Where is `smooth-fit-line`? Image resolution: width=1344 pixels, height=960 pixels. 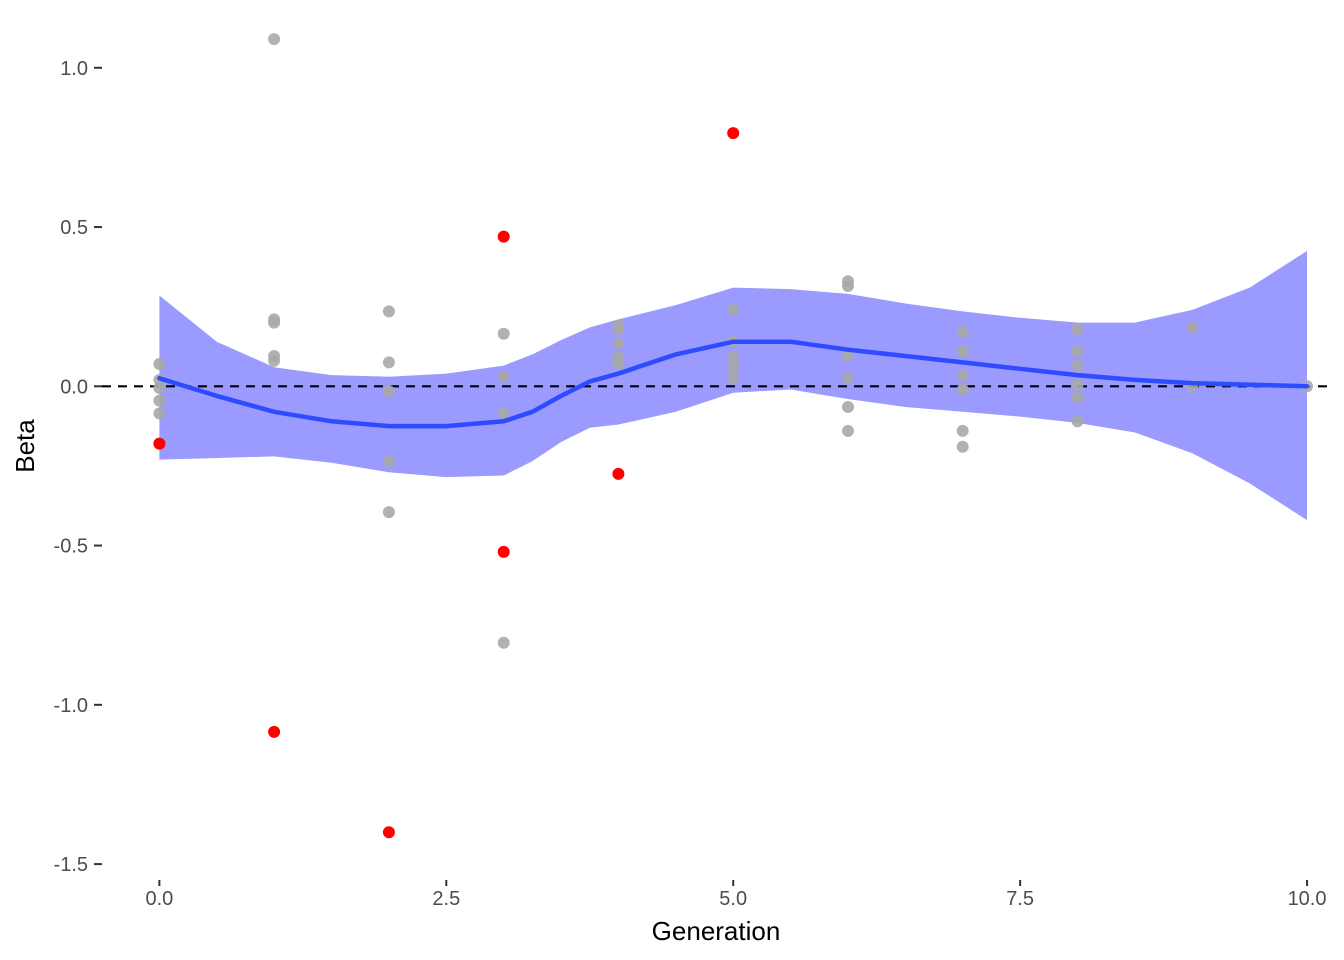
smooth-fit-line is located at coordinates (733, 384).